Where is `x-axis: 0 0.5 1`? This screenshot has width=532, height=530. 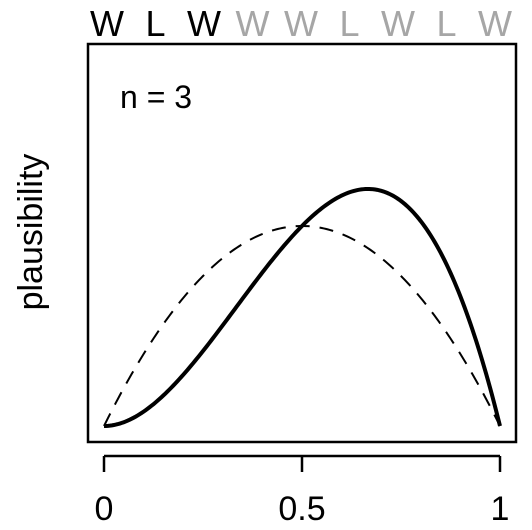
x-axis: 0 0.5 1 is located at coordinates (302, 491).